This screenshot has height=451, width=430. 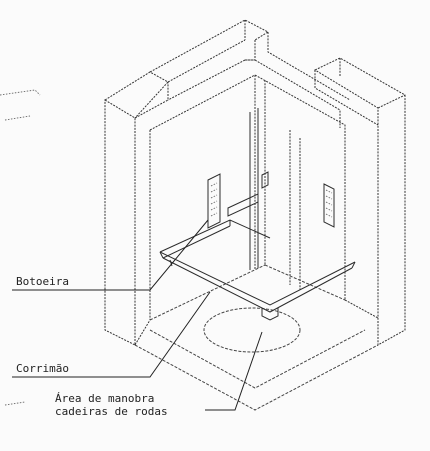 I want to click on wheelchair-turning-area, so click(x=252, y=330).